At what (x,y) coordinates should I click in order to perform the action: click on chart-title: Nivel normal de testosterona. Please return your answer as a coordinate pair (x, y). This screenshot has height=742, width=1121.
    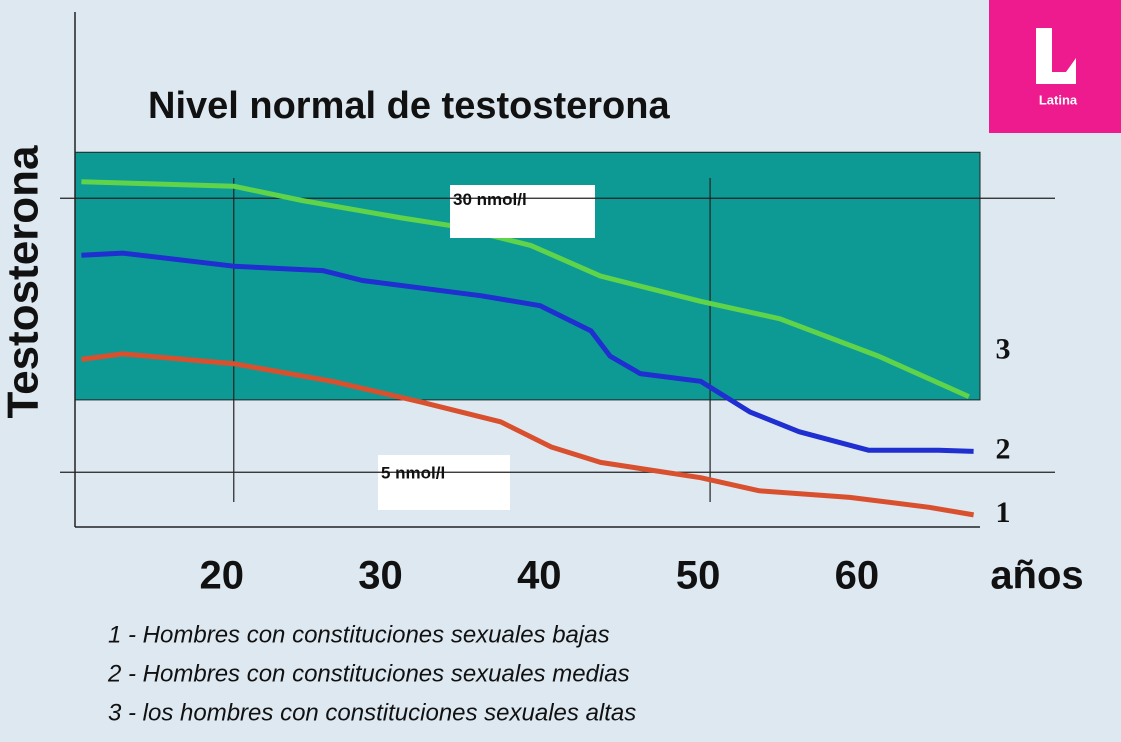
    Looking at the image, I should click on (409, 106).